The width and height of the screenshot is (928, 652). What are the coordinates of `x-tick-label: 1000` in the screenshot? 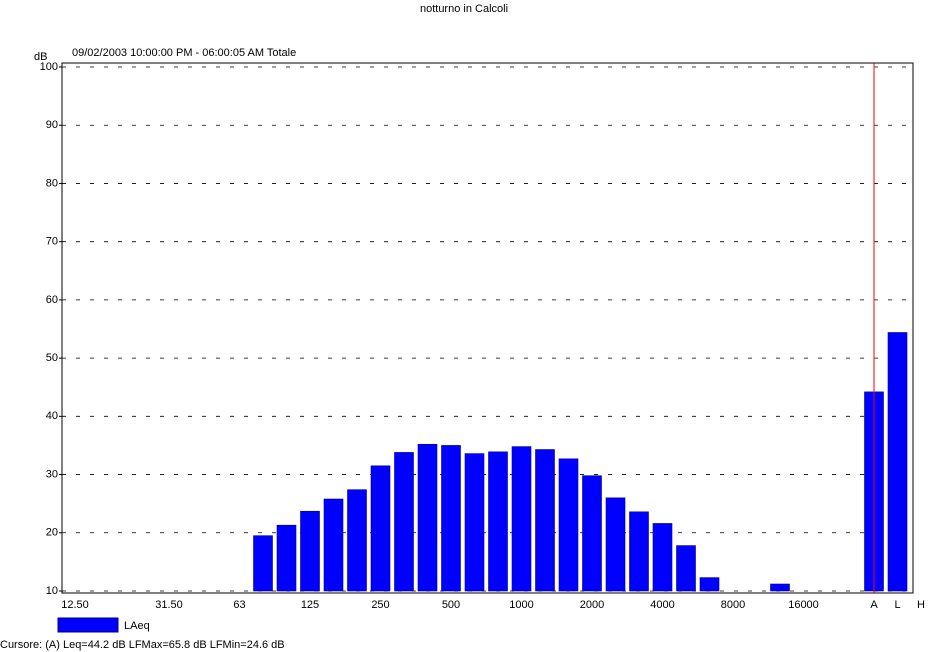 It's located at (521, 605).